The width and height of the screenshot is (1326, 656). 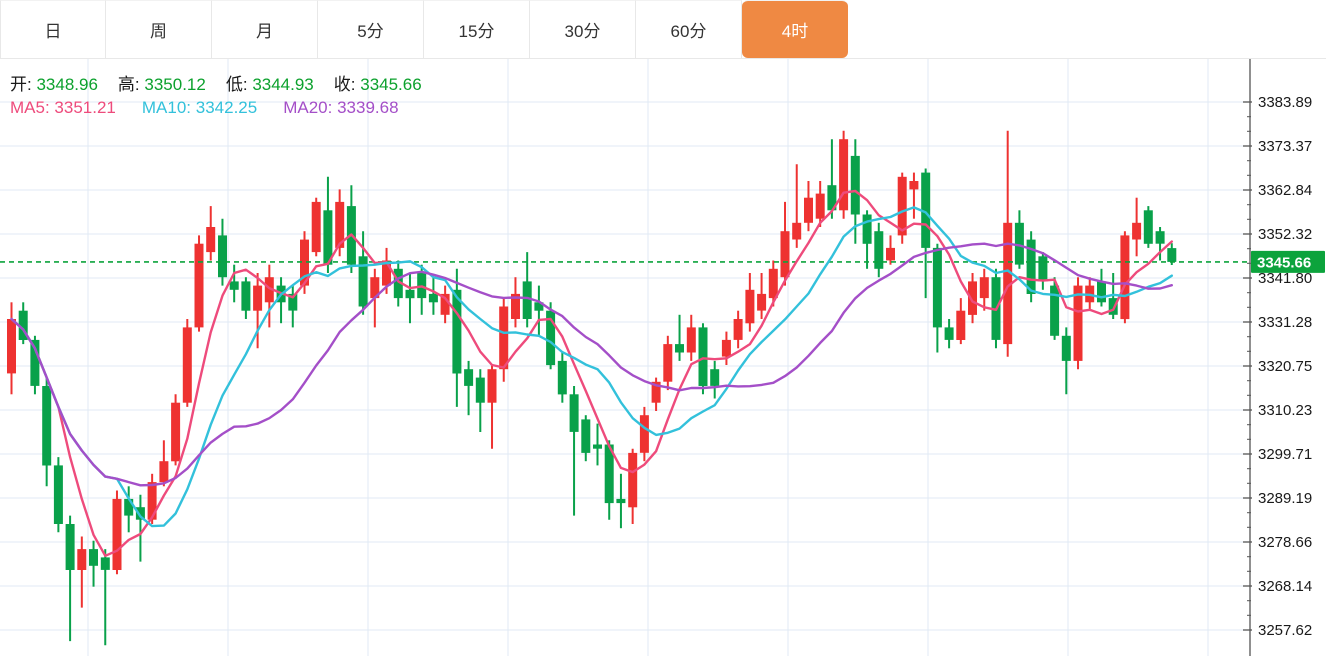 I want to click on close-label: 收:, so click(x=344, y=84).